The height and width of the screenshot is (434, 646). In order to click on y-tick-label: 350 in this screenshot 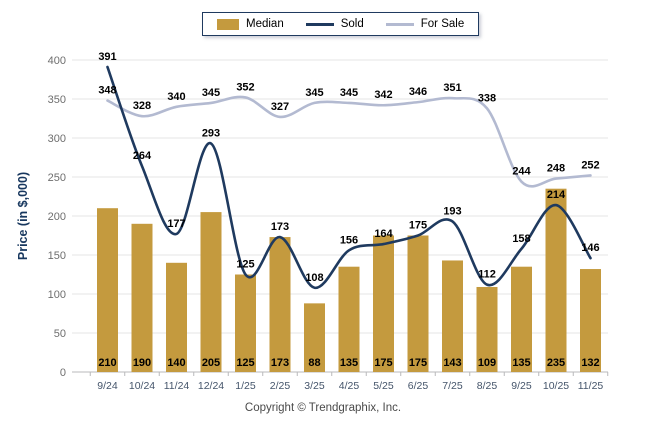, I will do `click(57, 100)`.